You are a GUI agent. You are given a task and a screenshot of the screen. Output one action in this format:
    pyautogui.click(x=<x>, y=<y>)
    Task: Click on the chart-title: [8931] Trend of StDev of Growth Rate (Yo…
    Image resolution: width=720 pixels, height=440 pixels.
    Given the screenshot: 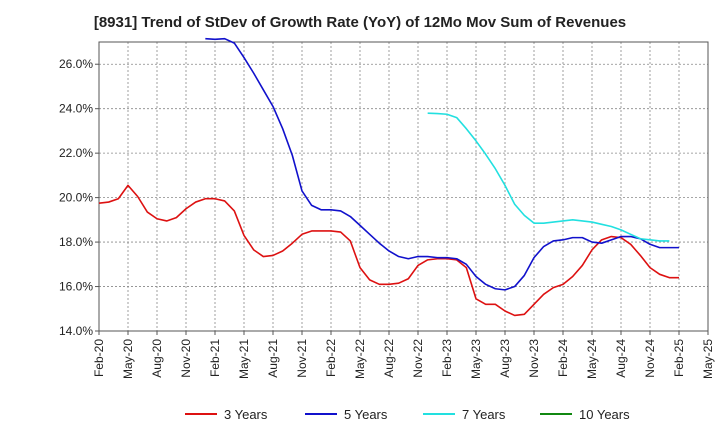 What is the action you would take?
    pyautogui.click(x=360, y=22)
    